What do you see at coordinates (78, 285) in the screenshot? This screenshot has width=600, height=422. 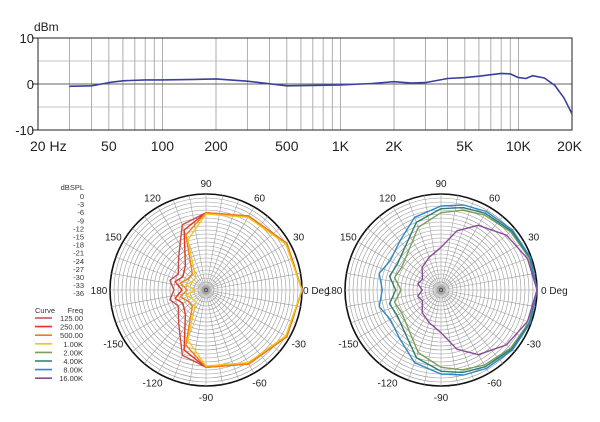 I see `polar-r-tick-label: -33` at bounding box center [78, 285].